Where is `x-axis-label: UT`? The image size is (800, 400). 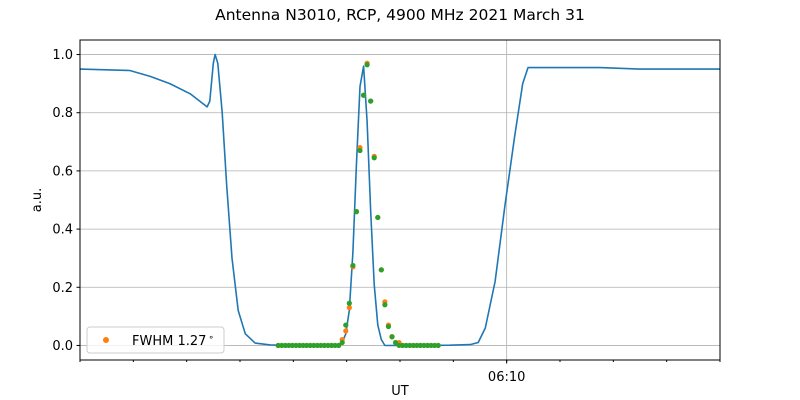
x-axis-label: UT is located at coordinates (400, 391).